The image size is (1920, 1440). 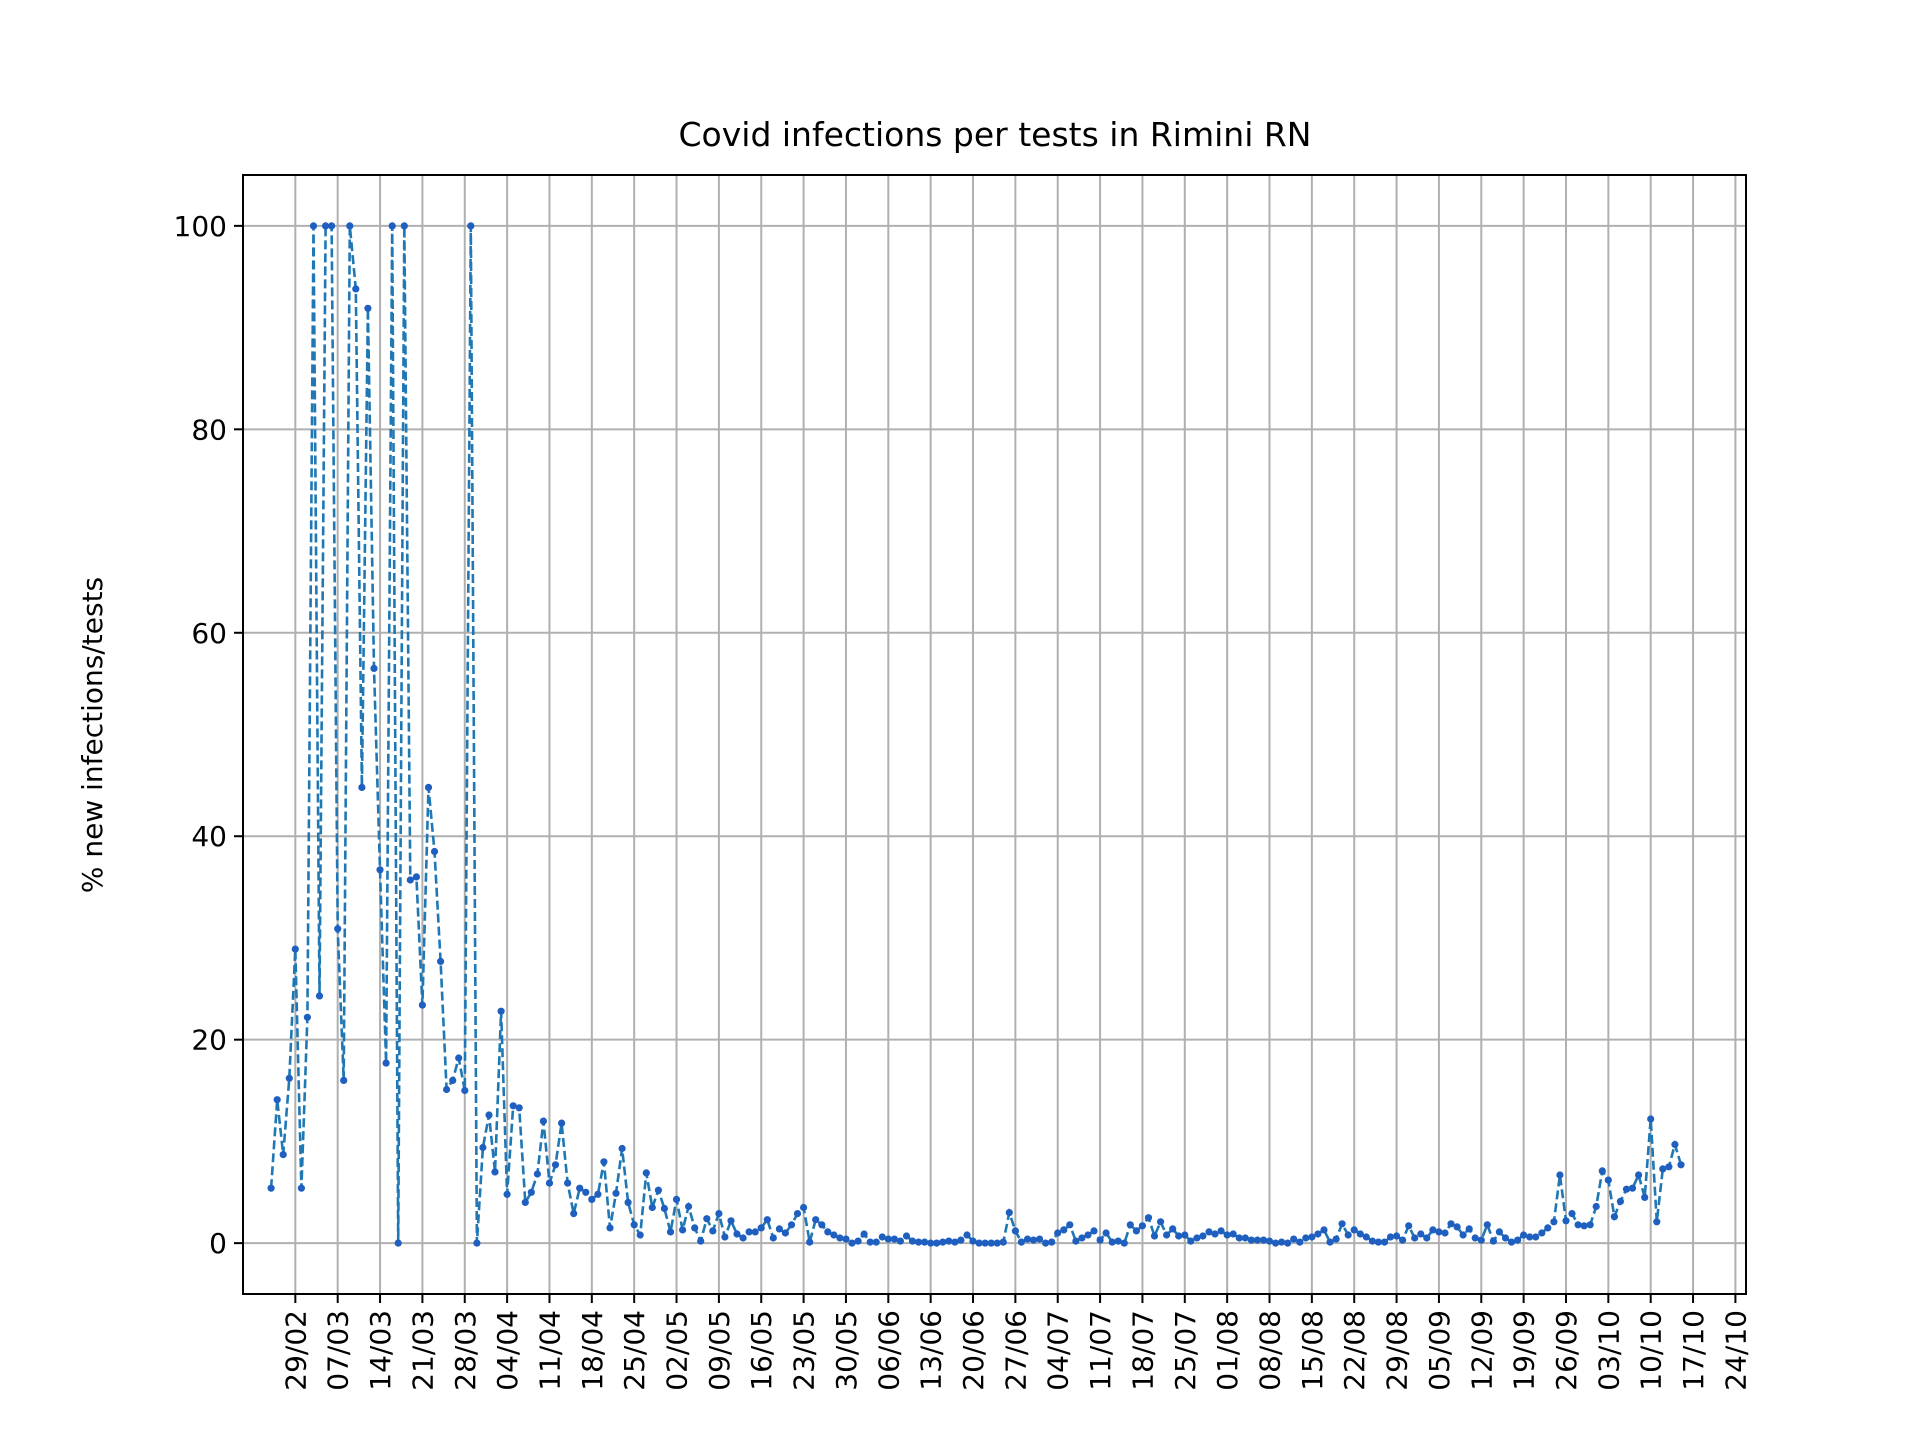 What do you see at coordinates (507, 1350) in the screenshot?
I see `x-tick-label: 04/04` at bounding box center [507, 1350].